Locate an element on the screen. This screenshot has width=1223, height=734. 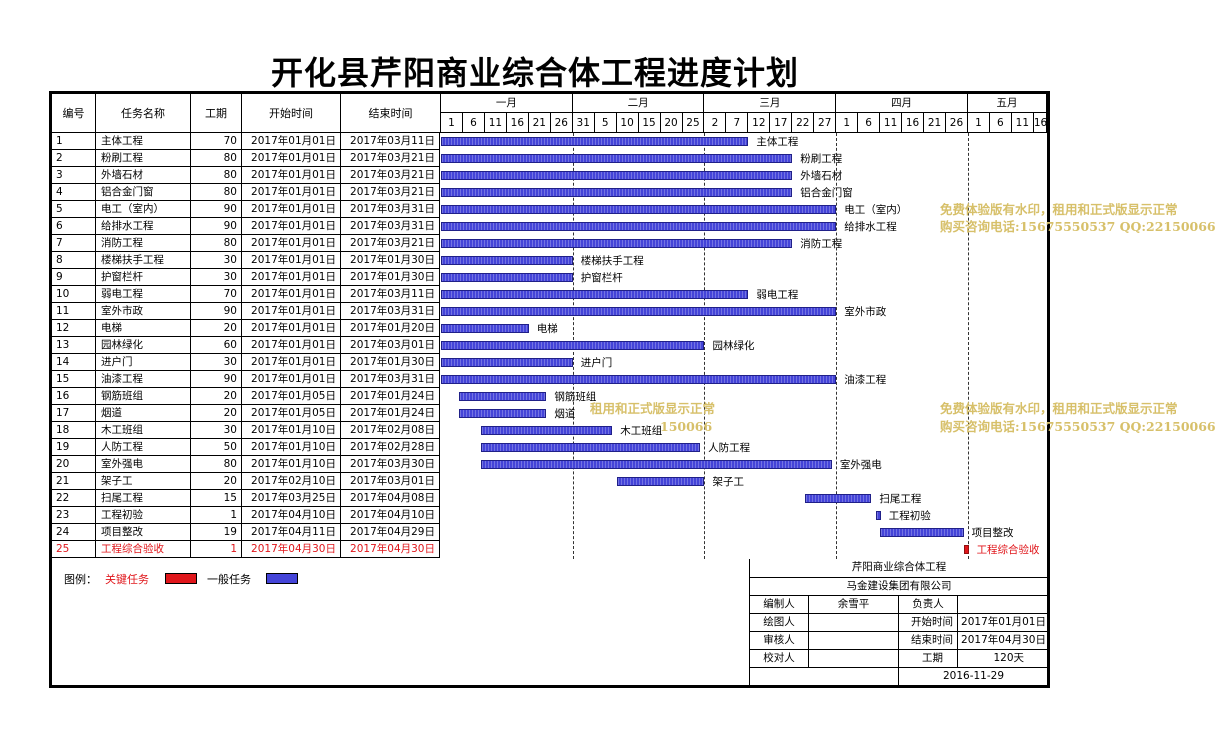
gantt-bar-label: 架子工 is located at coordinates (728, 482).